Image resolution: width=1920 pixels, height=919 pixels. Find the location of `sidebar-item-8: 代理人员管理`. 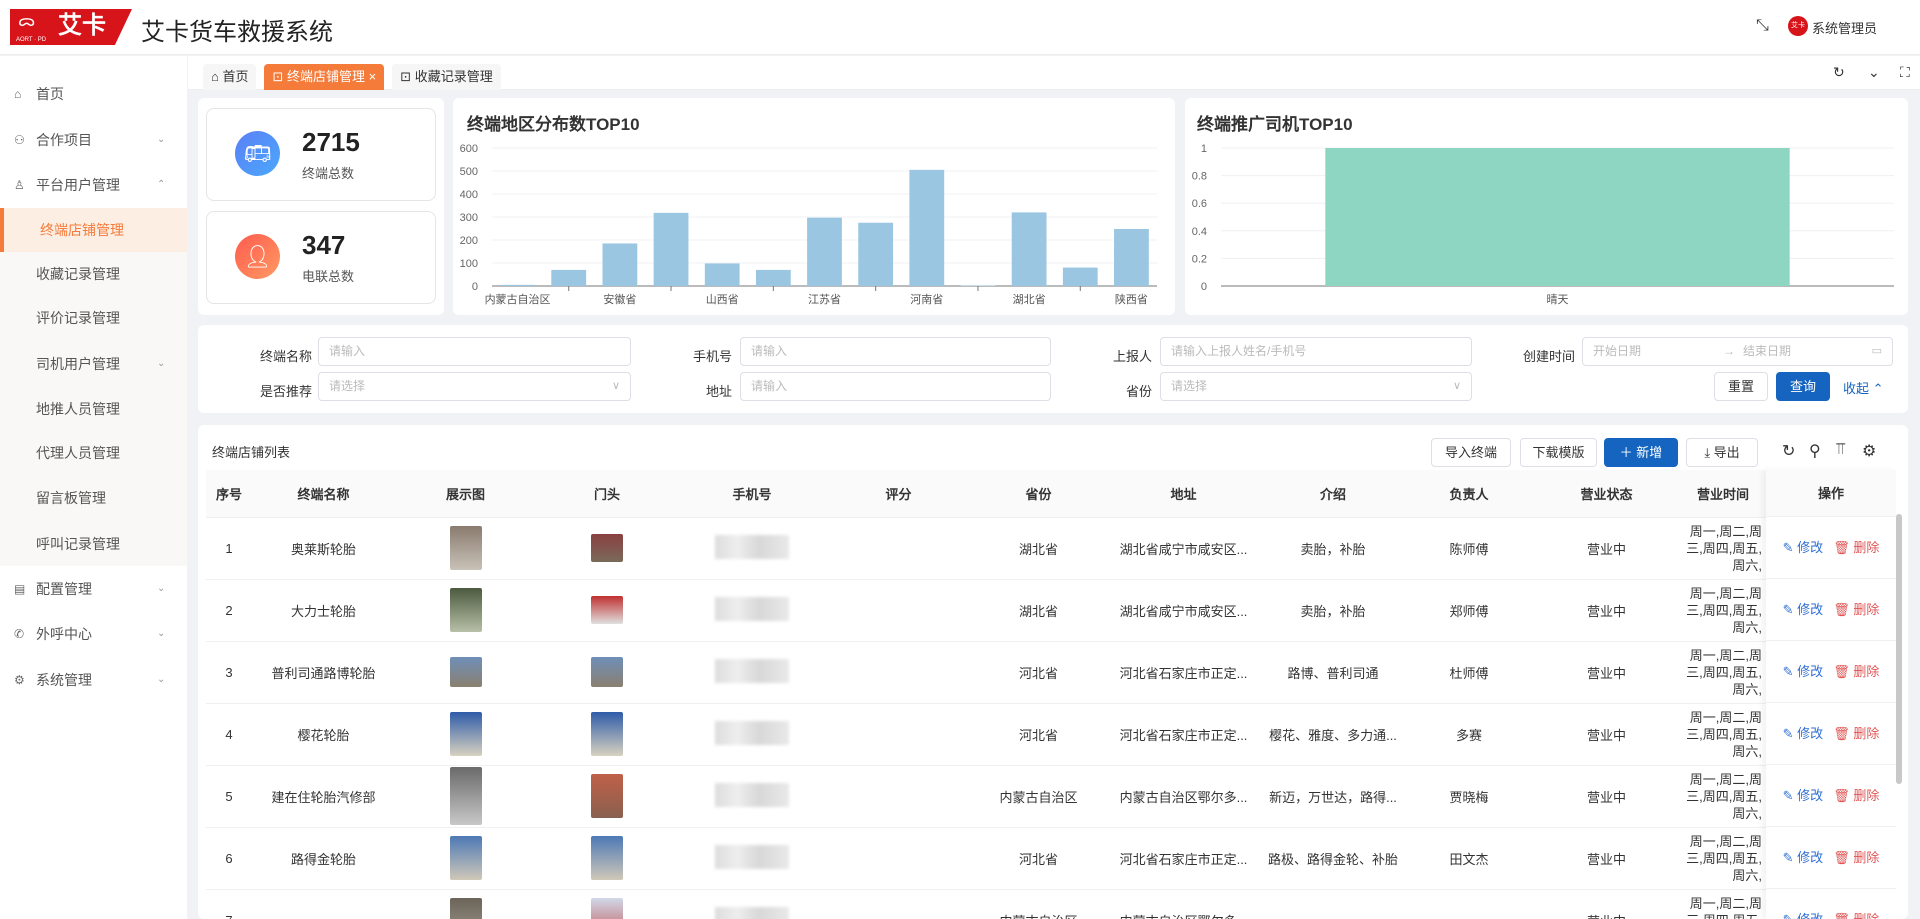

sidebar-item-8: 代理人员管理 is located at coordinates (93, 453).